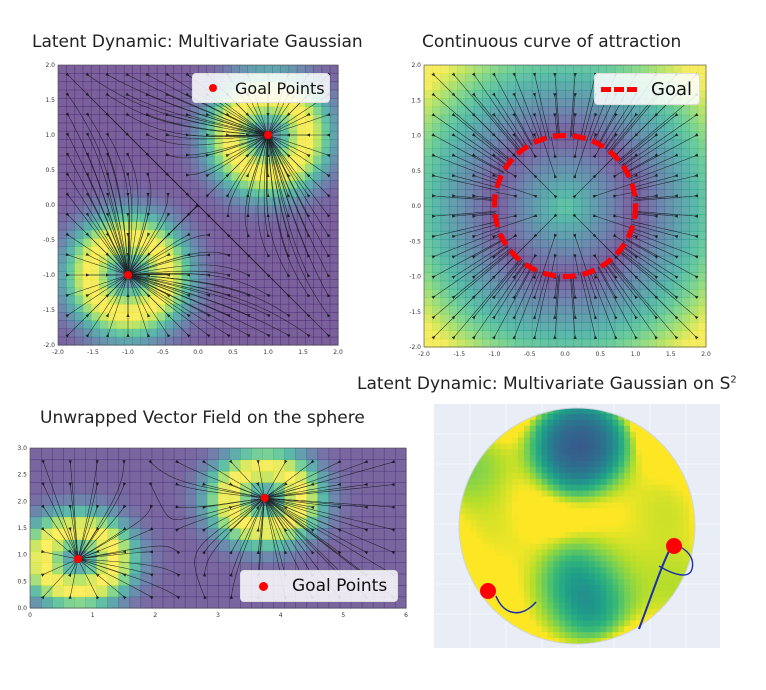 The width and height of the screenshot is (766, 690). Describe the element at coordinates (565, 354) in the screenshot. I see `chart2-xtick: 0.0` at that location.